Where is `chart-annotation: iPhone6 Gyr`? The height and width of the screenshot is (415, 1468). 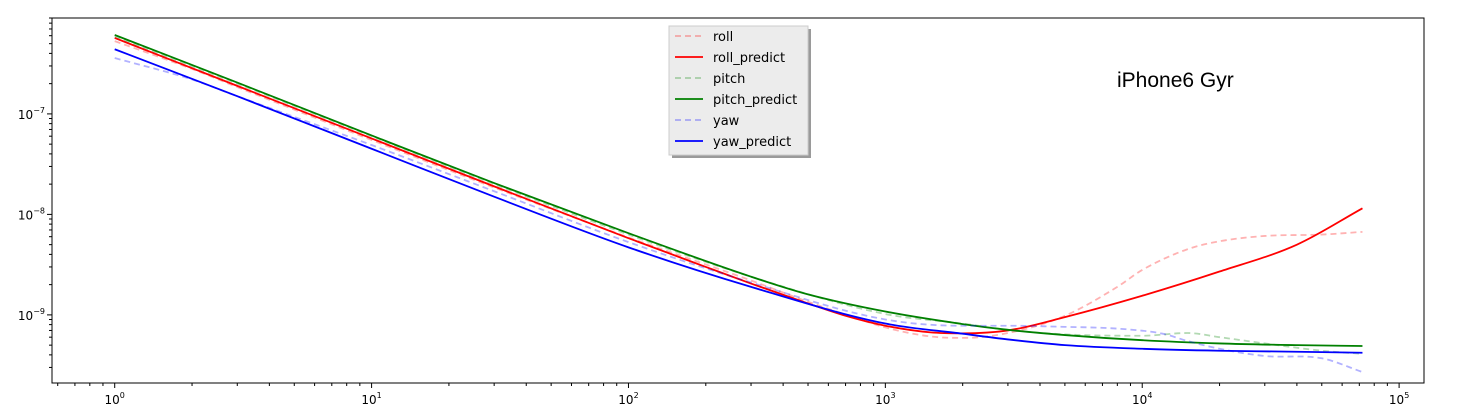 chart-annotation: iPhone6 Gyr is located at coordinates (1175, 80).